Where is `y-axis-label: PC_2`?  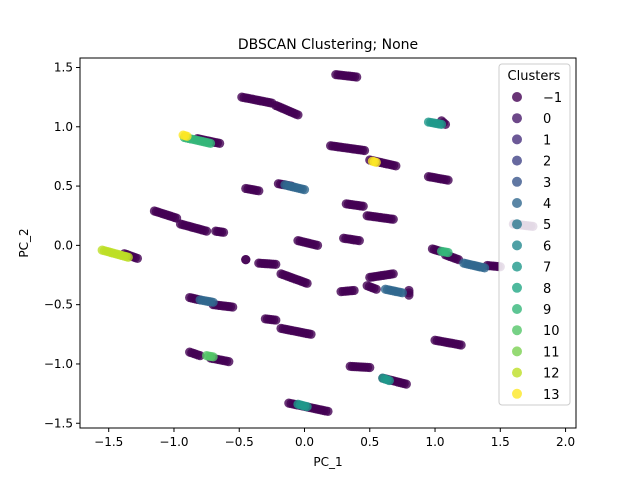
y-axis-label: PC_2 is located at coordinates (24, 242).